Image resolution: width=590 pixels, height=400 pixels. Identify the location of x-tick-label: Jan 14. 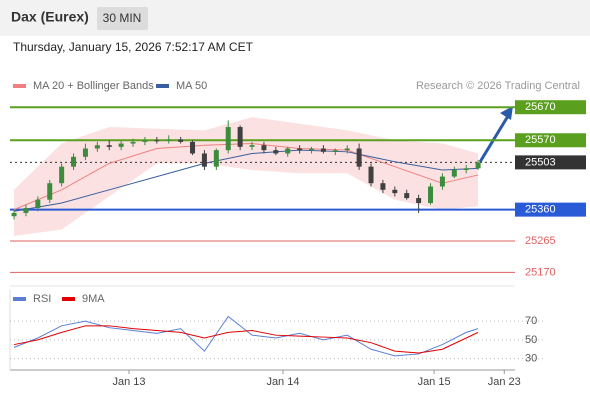
(282, 382).